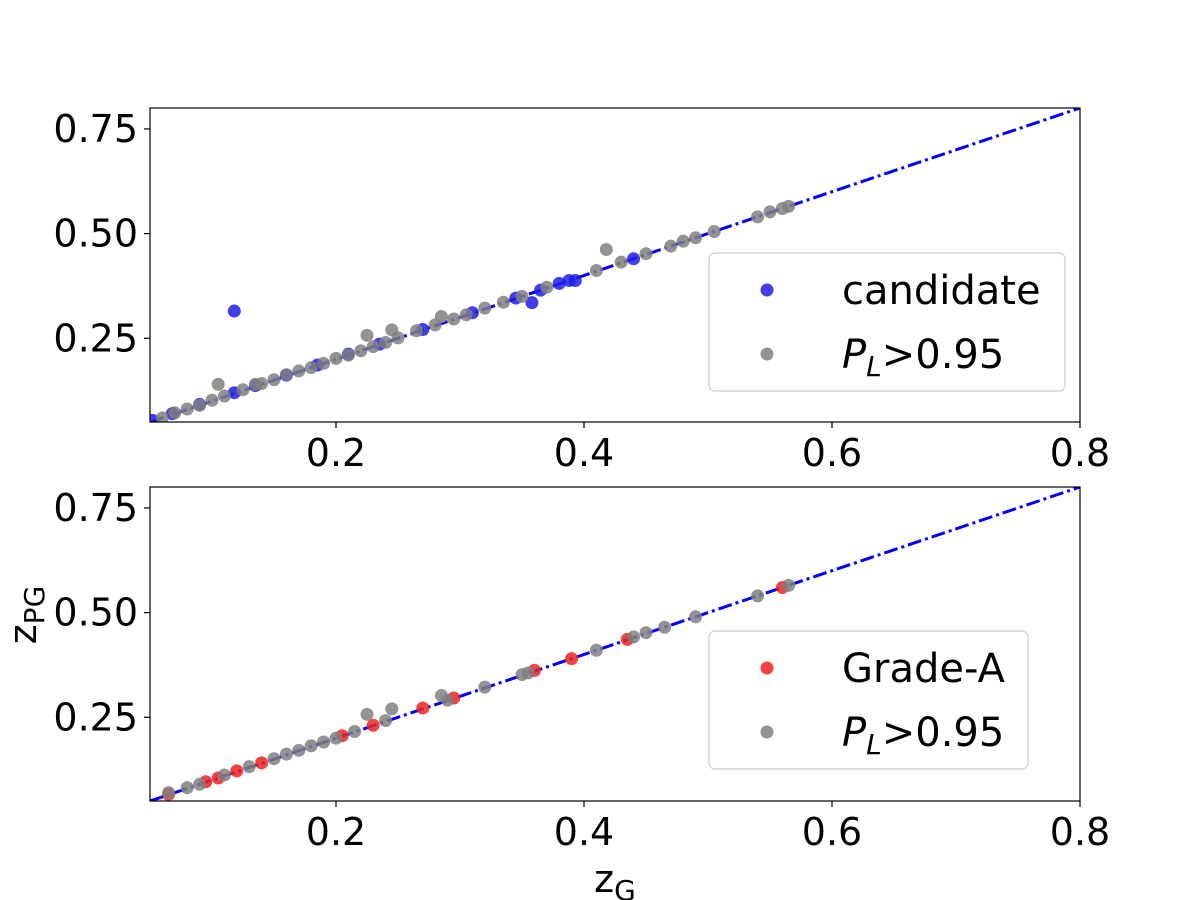 This screenshot has height=900, width=1200. I want to click on legend: candidate PL>0.95, so click(887, 322).